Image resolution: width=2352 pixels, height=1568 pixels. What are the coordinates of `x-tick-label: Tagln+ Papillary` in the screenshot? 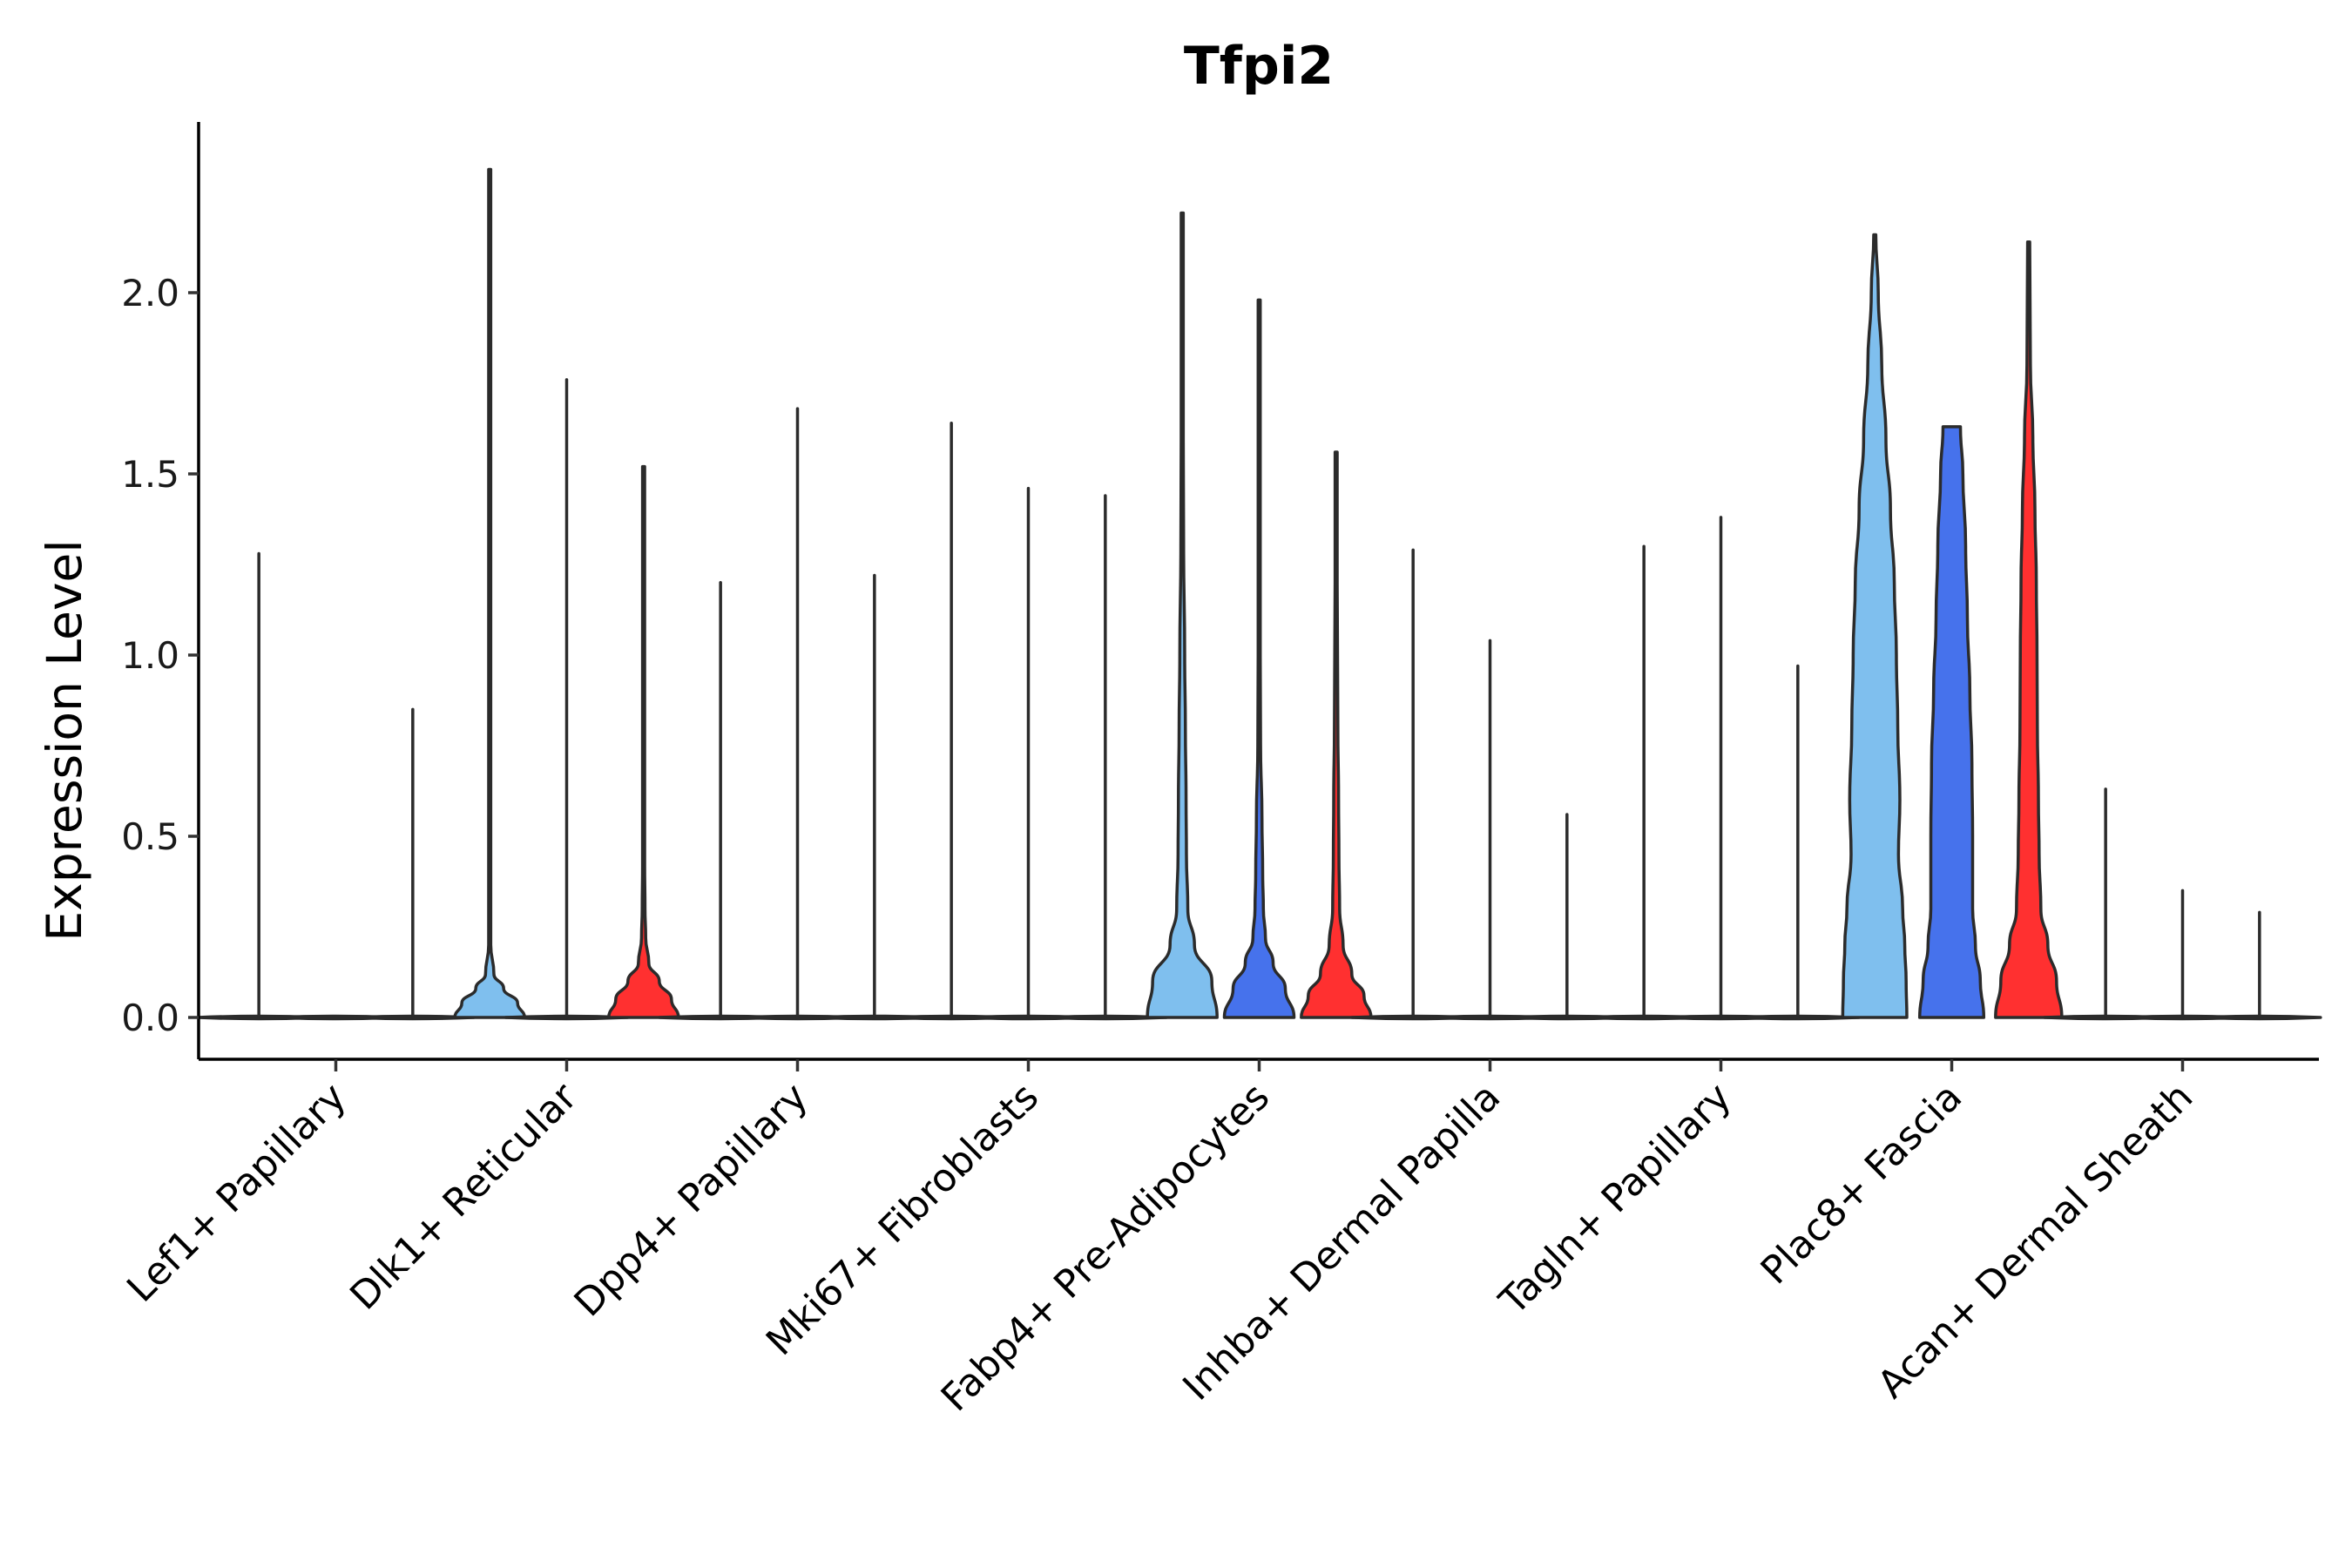 It's located at (1615, 1199).